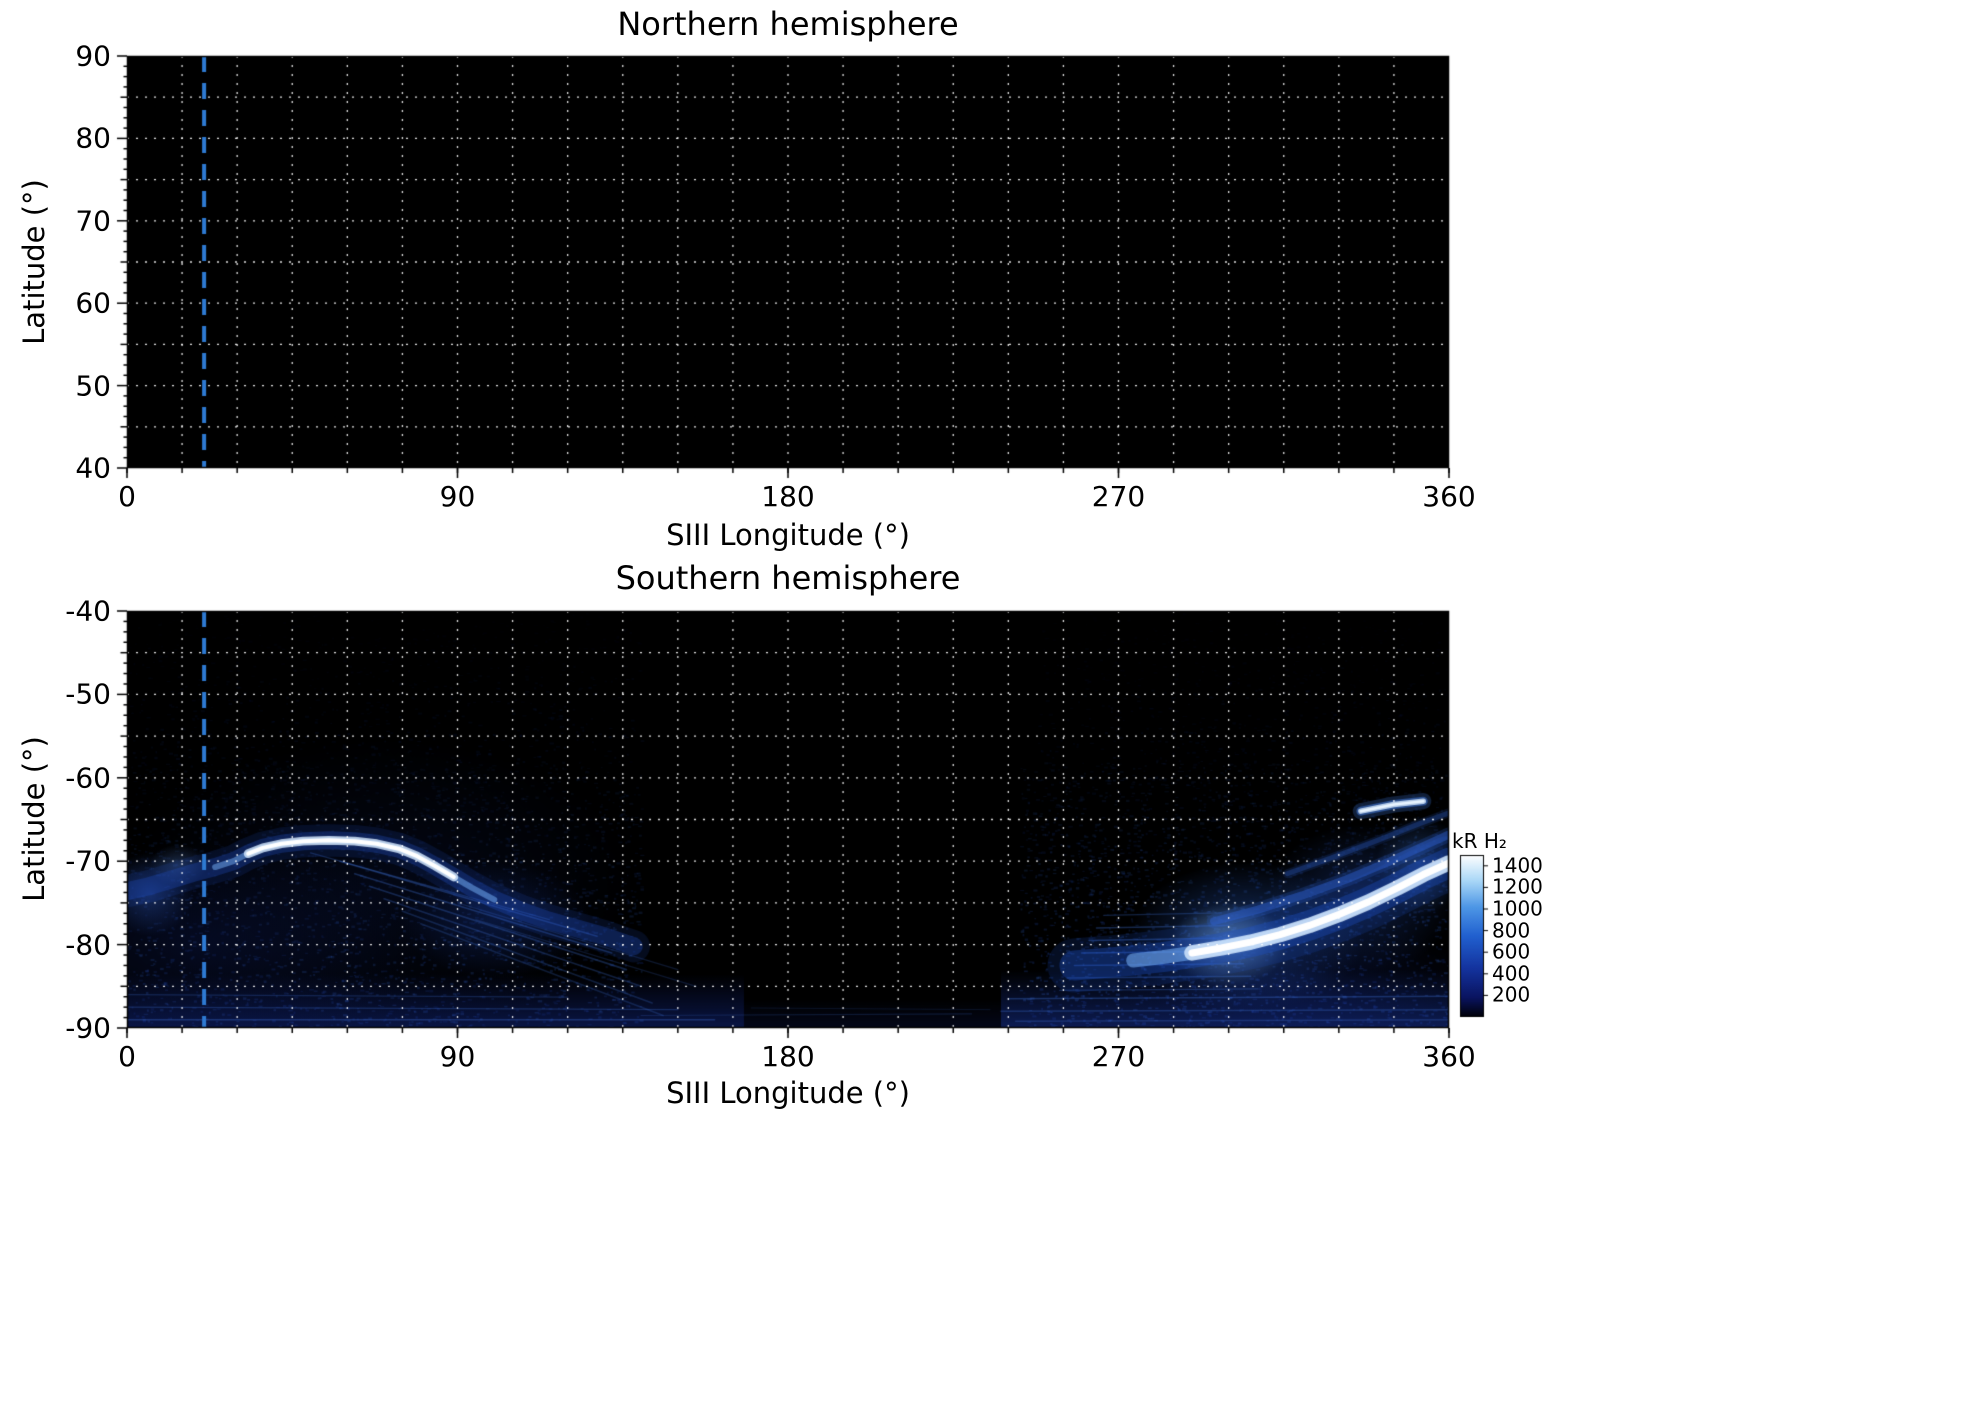 This screenshot has height=1423, width=1983. What do you see at coordinates (788, 1093) in the screenshot?
I see `south-x-axis-label: SIII Longitude (°)` at bounding box center [788, 1093].